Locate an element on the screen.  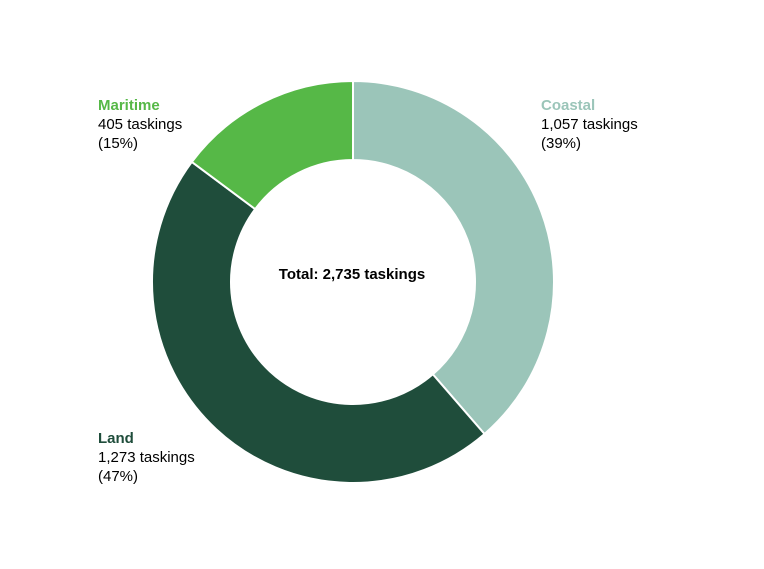
label-coastal: Coastal 1,057 taskings (39%) is located at coordinates (589, 124).